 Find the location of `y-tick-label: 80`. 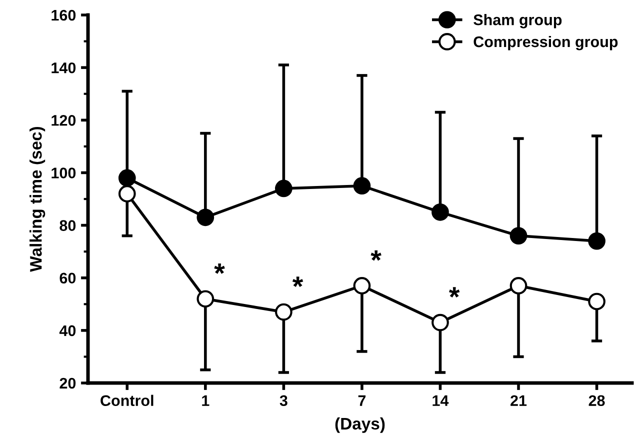

y-tick-label: 80 is located at coordinates (68, 225).